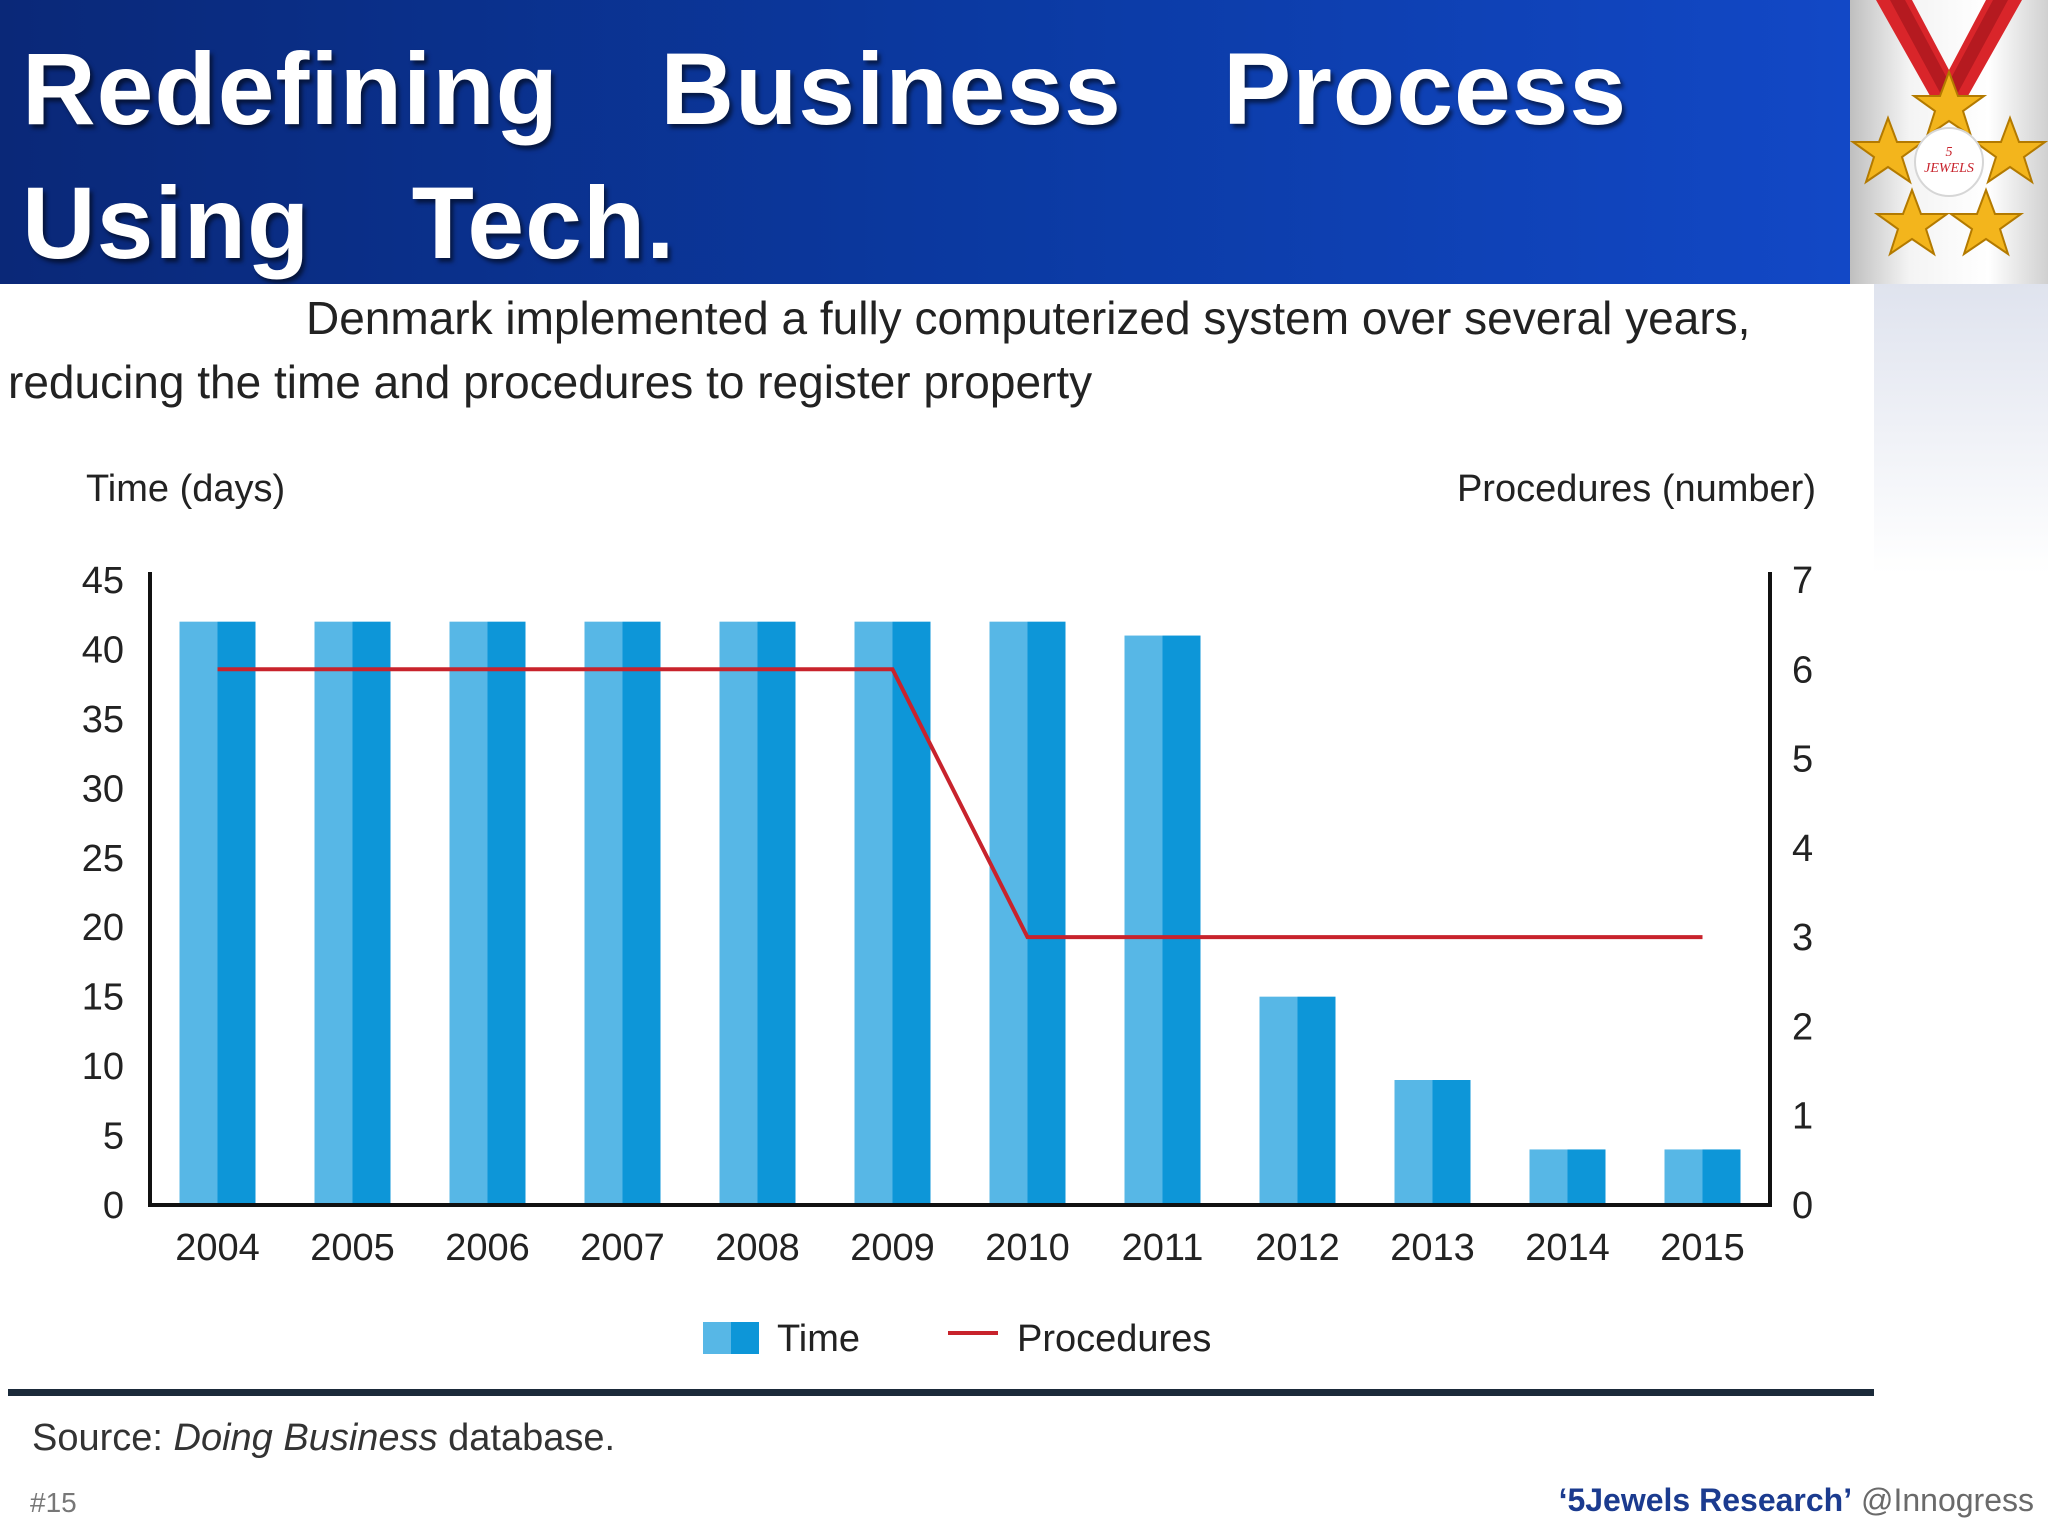 Image resolution: width=2048 pixels, height=1536 pixels. What do you see at coordinates (103, 1067) in the screenshot?
I see `left-tick-label: 10` at bounding box center [103, 1067].